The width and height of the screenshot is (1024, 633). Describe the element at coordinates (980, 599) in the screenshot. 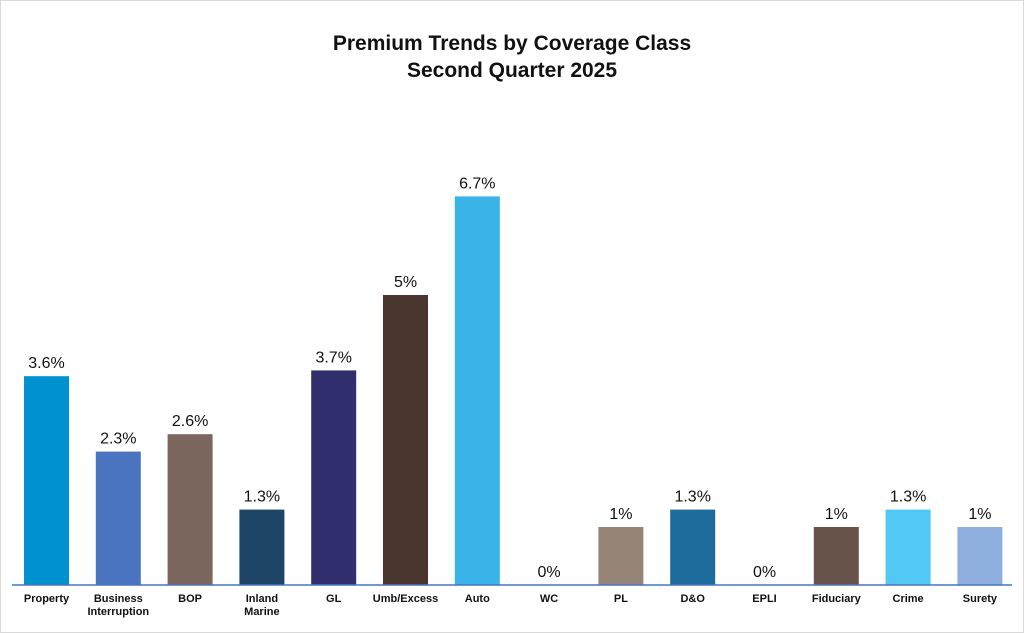

I see `category-label-13: Surety` at that location.